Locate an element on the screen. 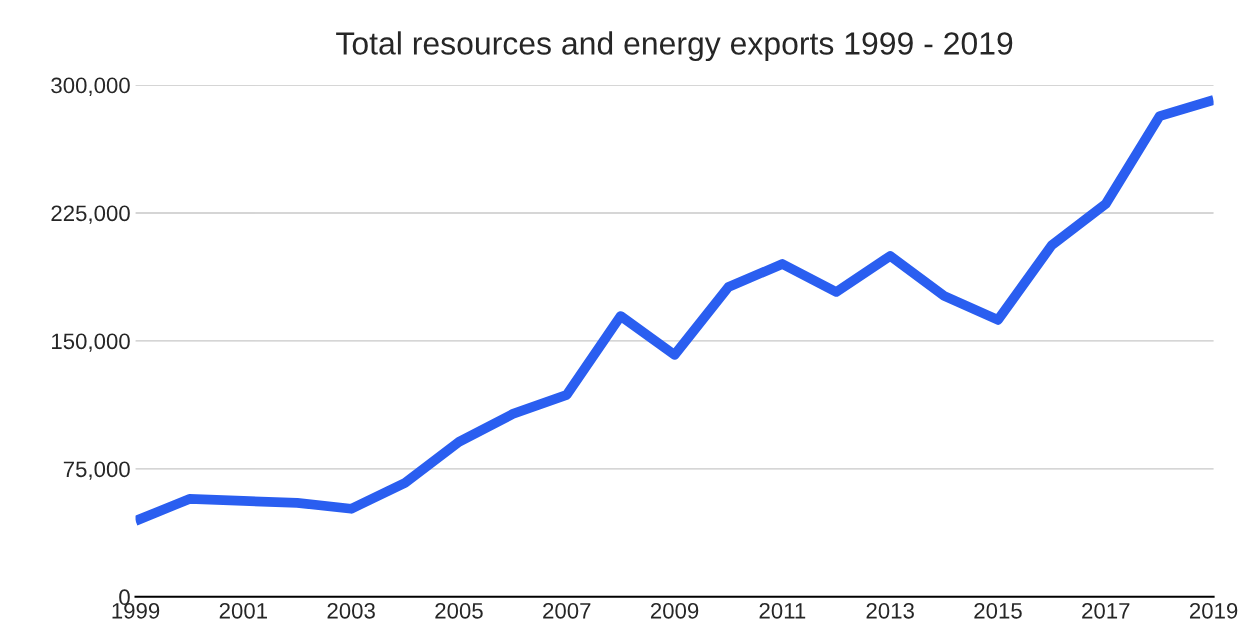 The image size is (1255, 639). chart-title: Total resources and energy exports 1999 - 2019 is located at coordinates (674, 46).